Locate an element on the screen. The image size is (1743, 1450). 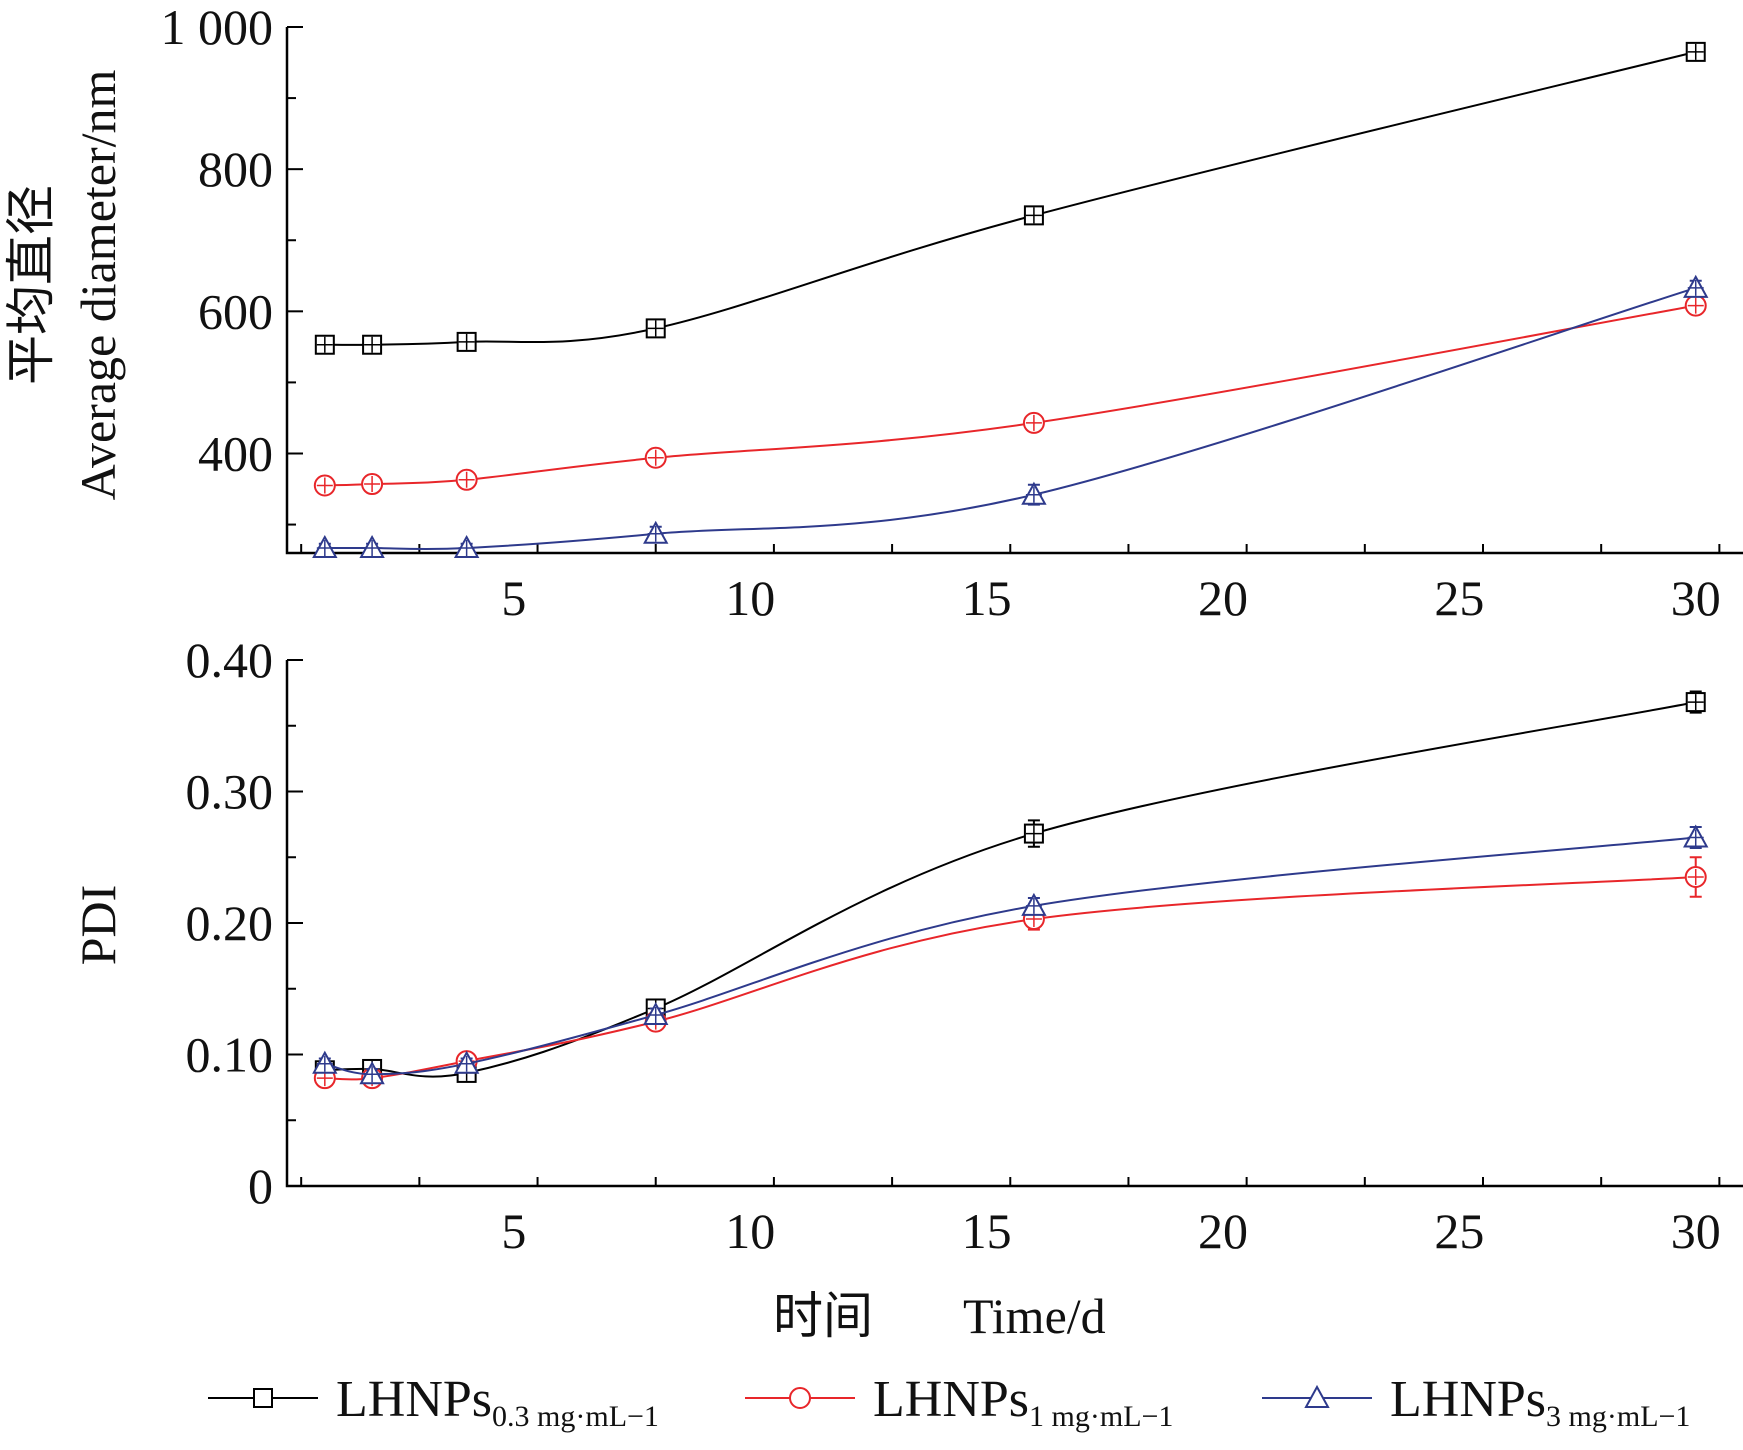
pdi-y-tick-label: 0 is located at coordinates (260, 1186).